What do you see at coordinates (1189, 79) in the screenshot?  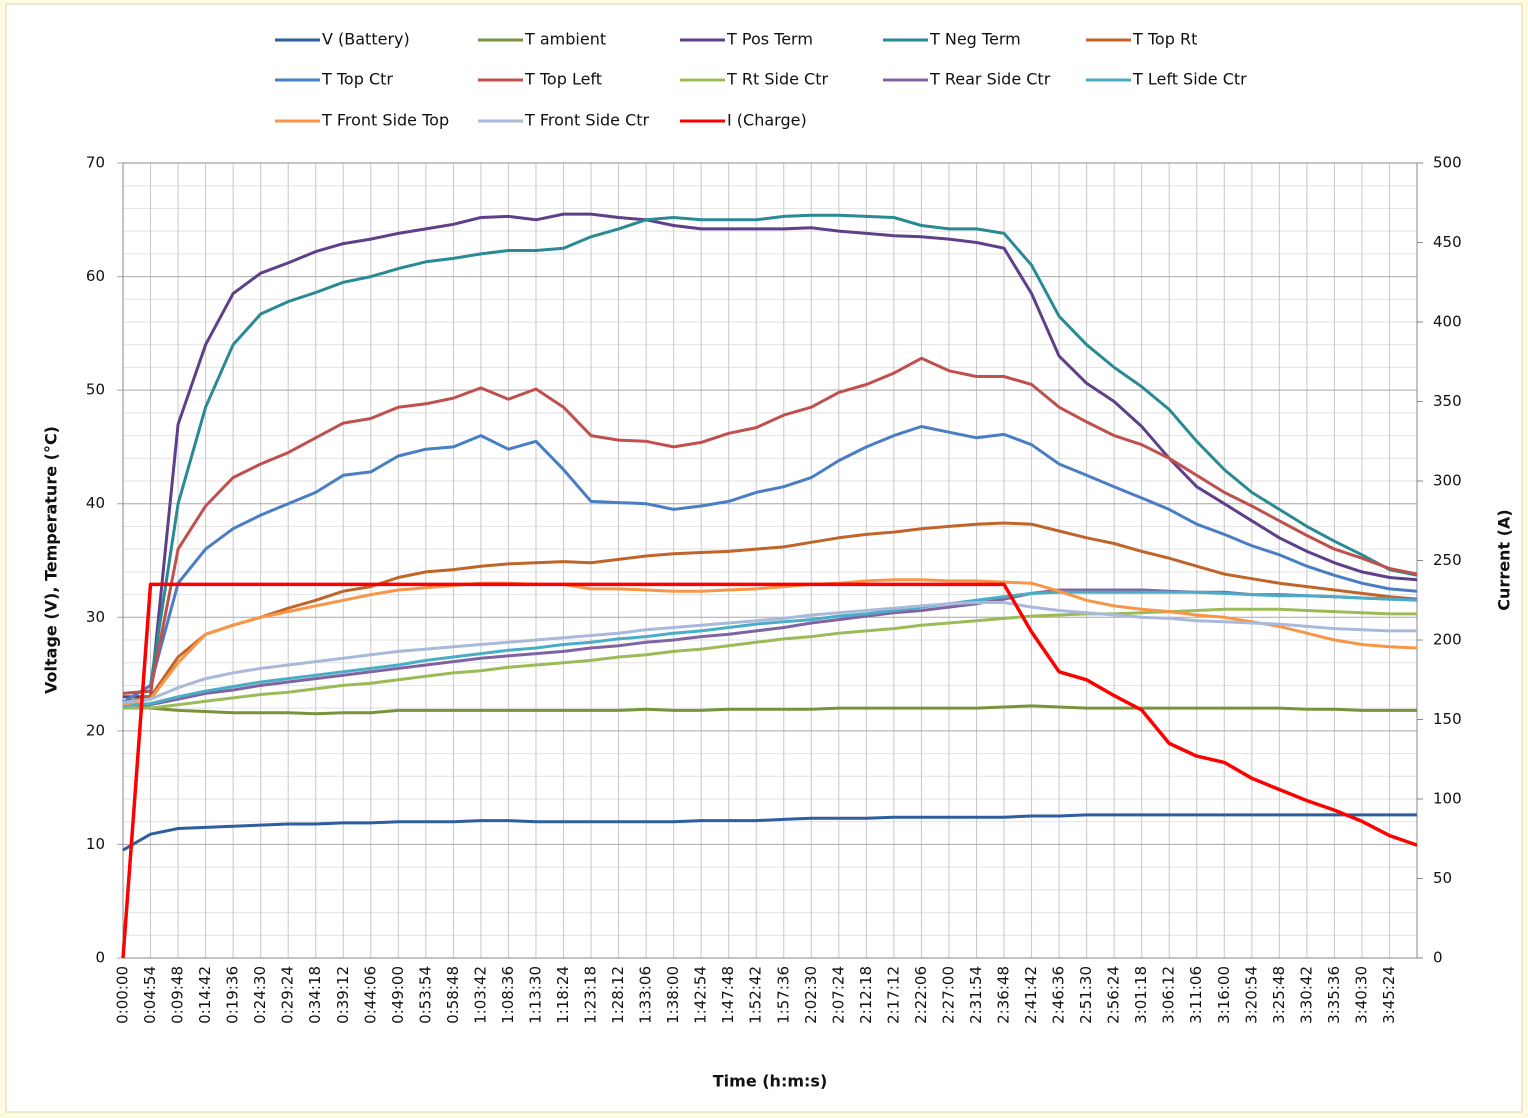 I see `legend-label: T Left Side Ctr` at bounding box center [1189, 79].